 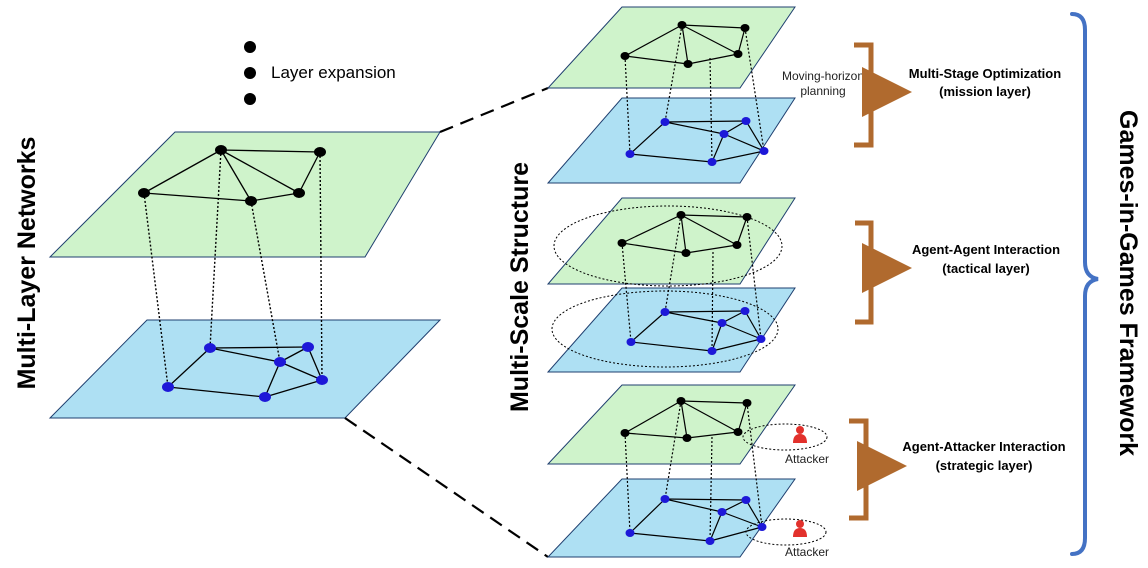 What do you see at coordinates (807, 459) in the screenshot?
I see `attacker-label-top: Attacker` at bounding box center [807, 459].